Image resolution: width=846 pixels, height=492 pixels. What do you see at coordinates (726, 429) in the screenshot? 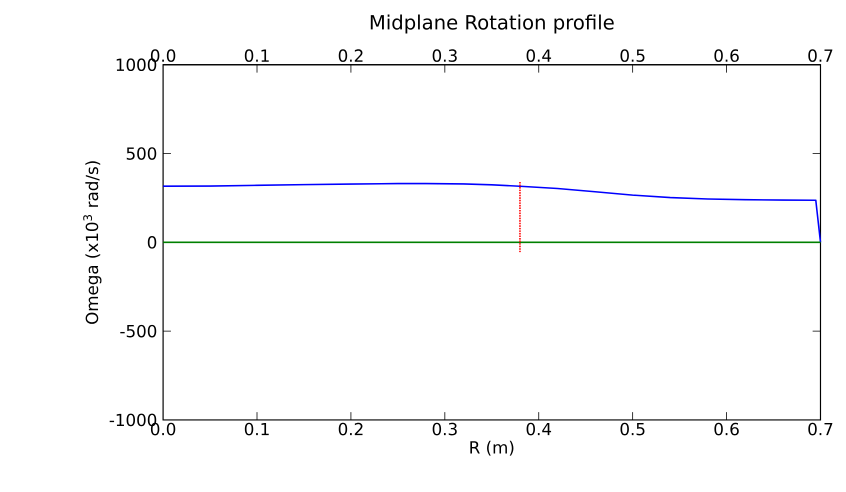
I see `x-tick-label: 0.6` at bounding box center [726, 429].